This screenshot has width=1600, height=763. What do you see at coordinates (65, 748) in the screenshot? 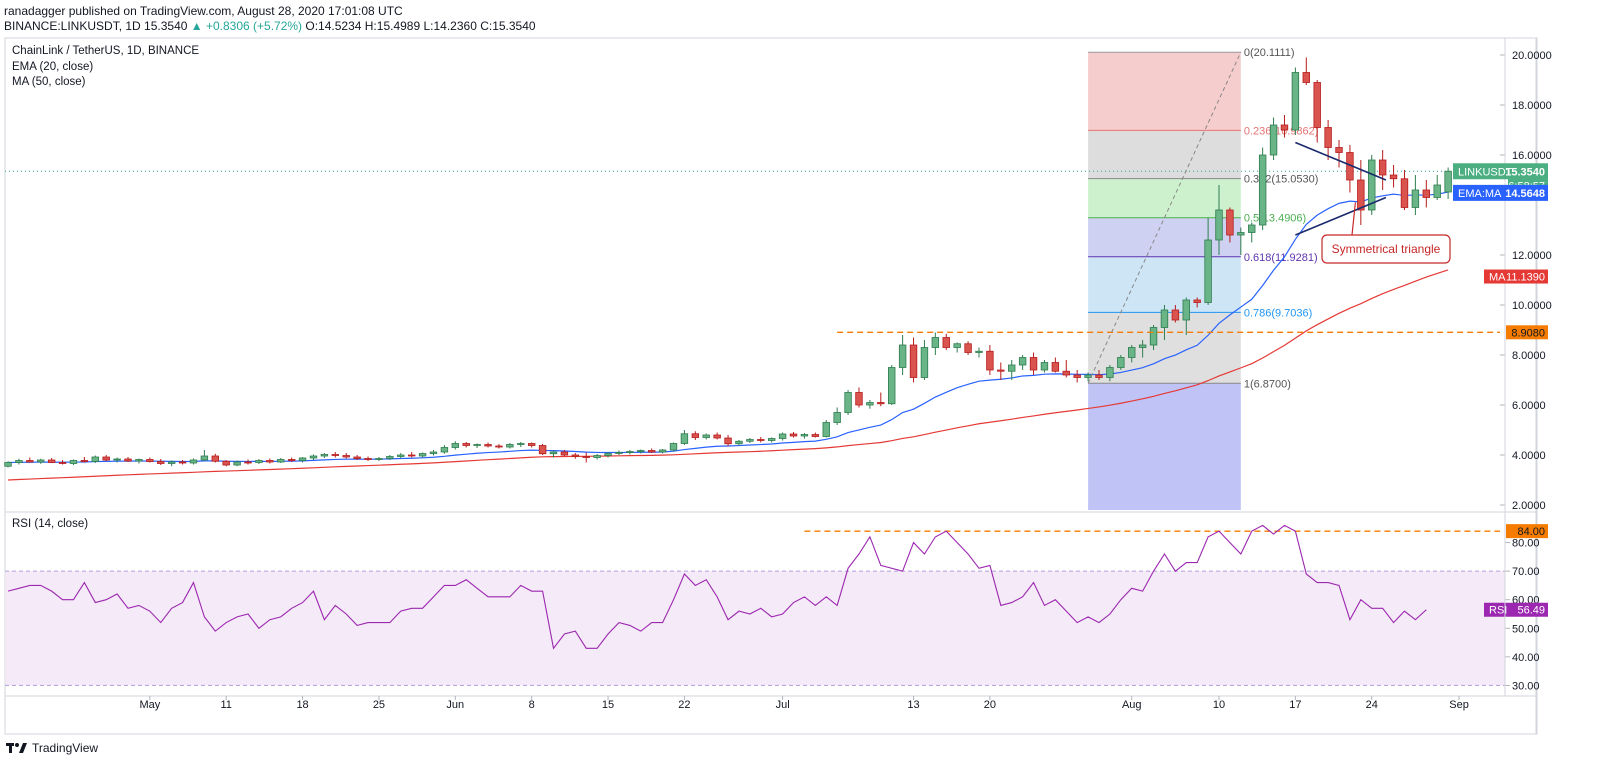
I see `footer-brand: TradingView` at bounding box center [65, 748].